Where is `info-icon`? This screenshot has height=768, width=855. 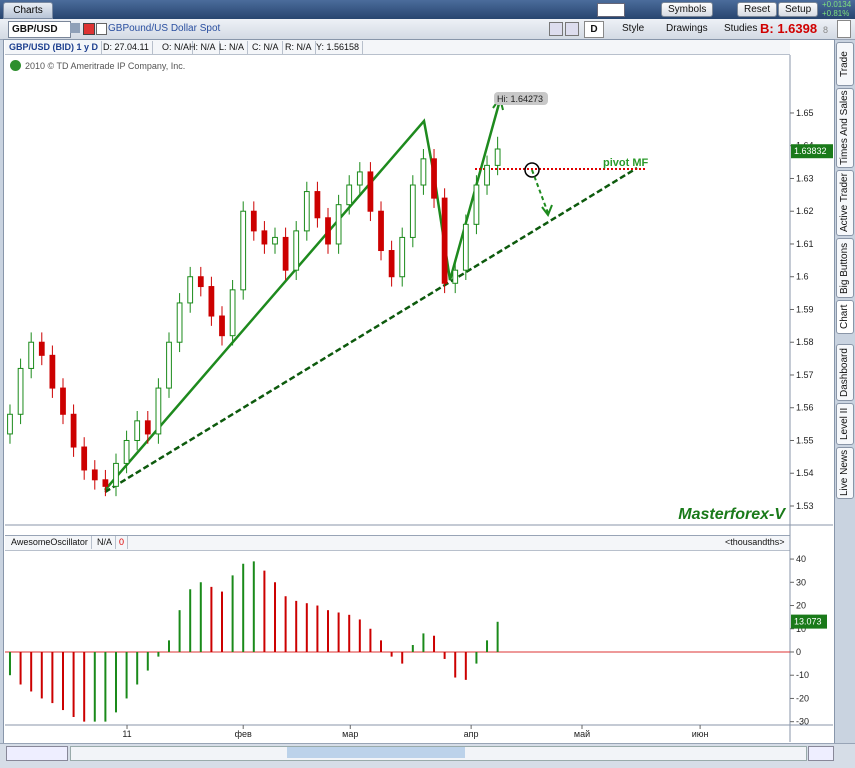
info-icon is located at coordinates (15, 65).